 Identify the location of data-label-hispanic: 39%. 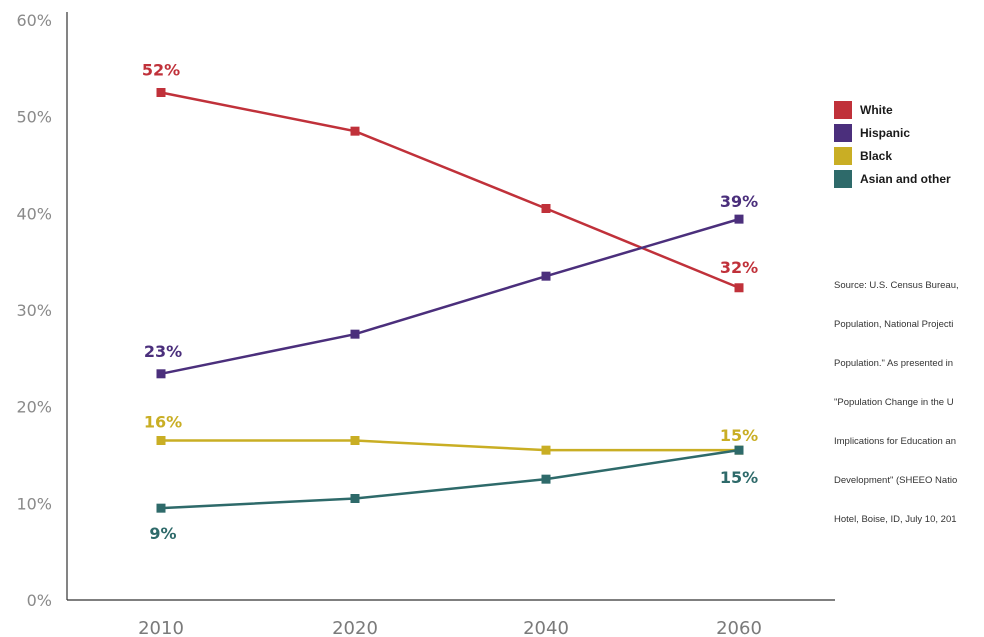
(739, 201).